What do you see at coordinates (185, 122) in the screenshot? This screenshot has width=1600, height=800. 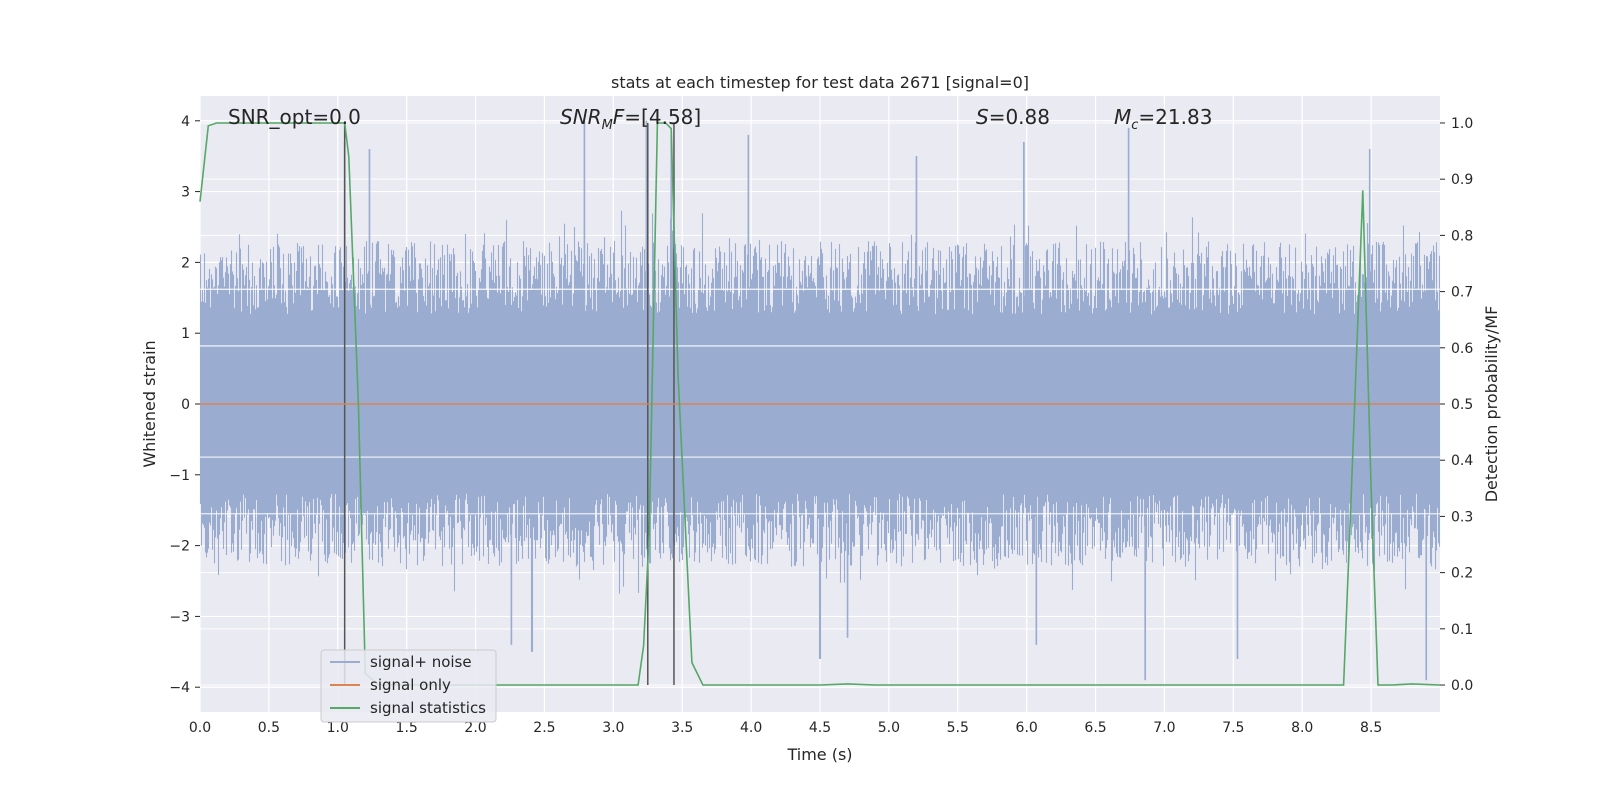 I see `y-tick-label: 4` at bounding box center [185, 122].